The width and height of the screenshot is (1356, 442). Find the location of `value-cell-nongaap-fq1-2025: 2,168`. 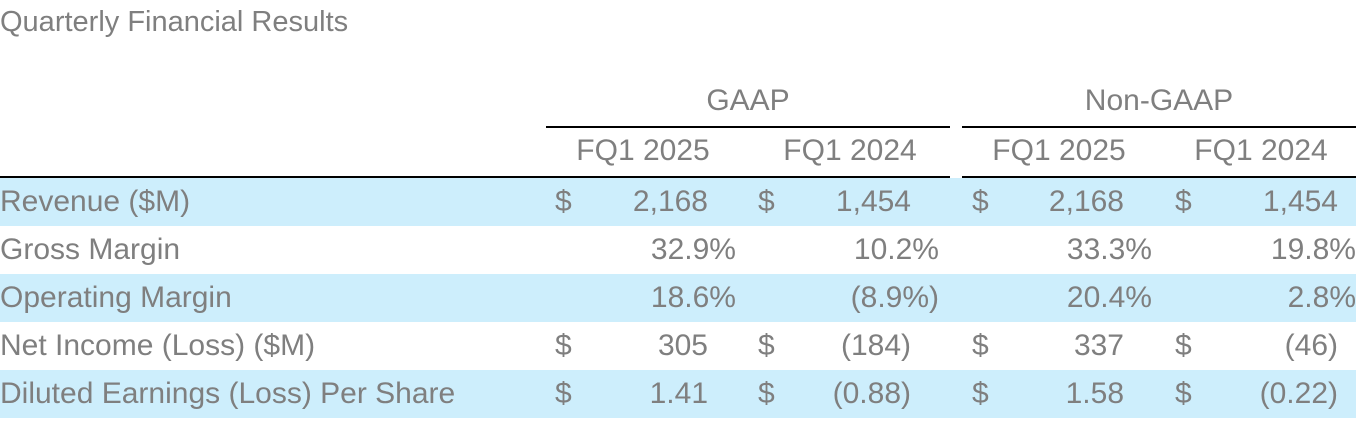

value-cell-nongaap-fq1-2025: 2,168 is located at coordinates (1086, 201).